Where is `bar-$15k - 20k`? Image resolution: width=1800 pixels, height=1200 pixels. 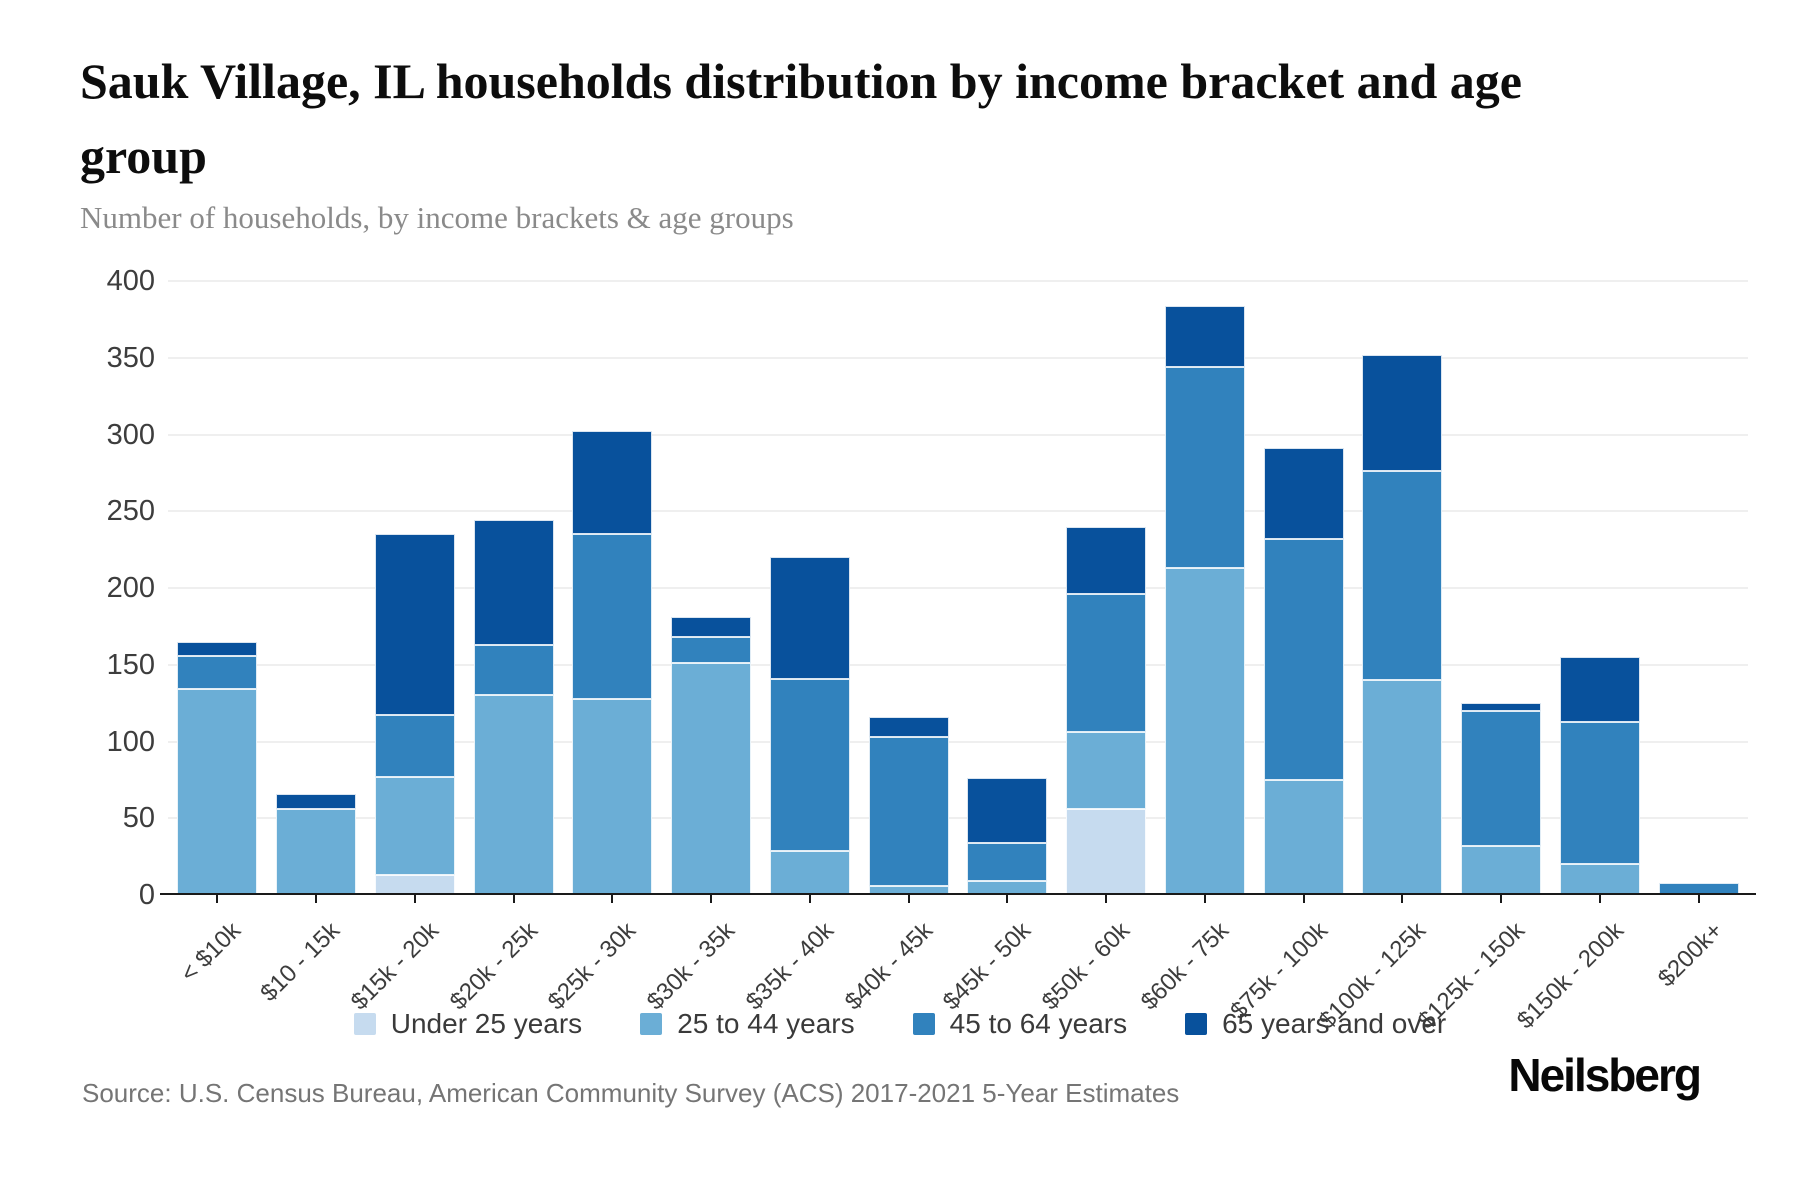
bar-$15k - 20k is located at coordinates (414, 588).